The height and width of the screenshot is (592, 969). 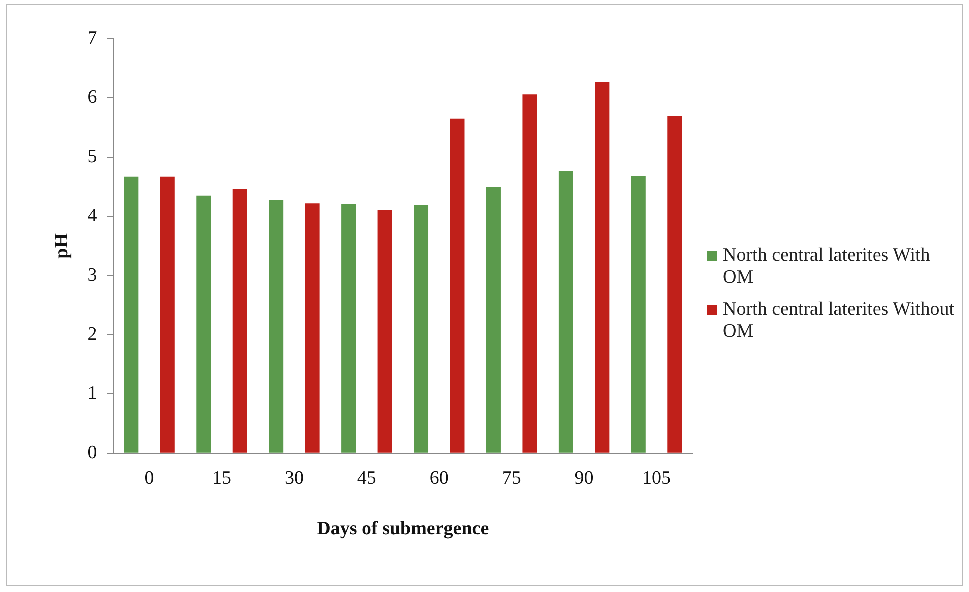 What do you see at coordinates (403, 529) in the screenshot?
I see `x-axis-title: Days of submergence` at bounding box center [403, 529].